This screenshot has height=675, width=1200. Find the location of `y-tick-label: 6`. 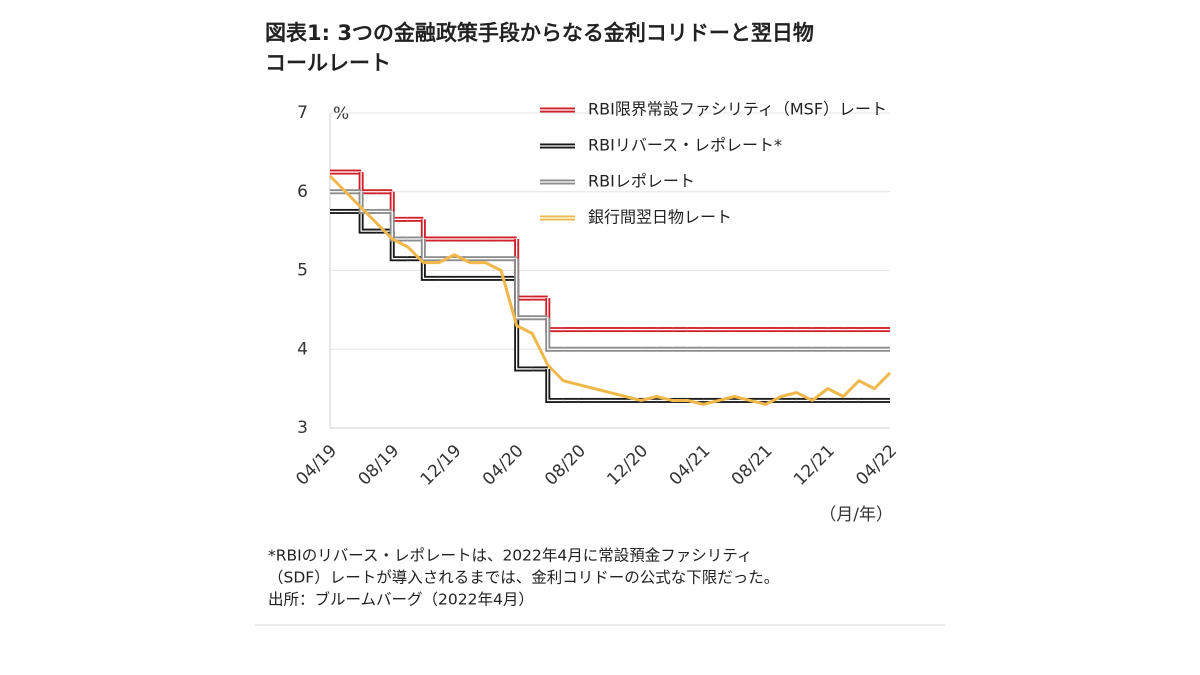

y-tick-label: 6 is located at coordinates (302, 192).